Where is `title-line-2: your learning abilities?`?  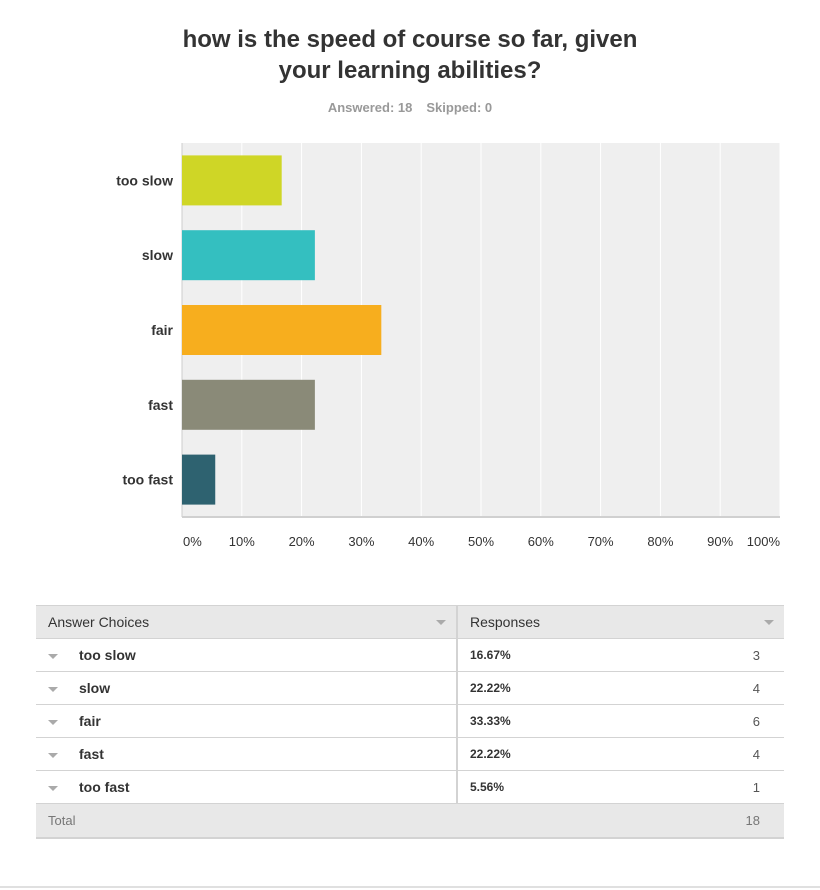
title-line-2: your learning abilities? is located at coordinates (410, 70).